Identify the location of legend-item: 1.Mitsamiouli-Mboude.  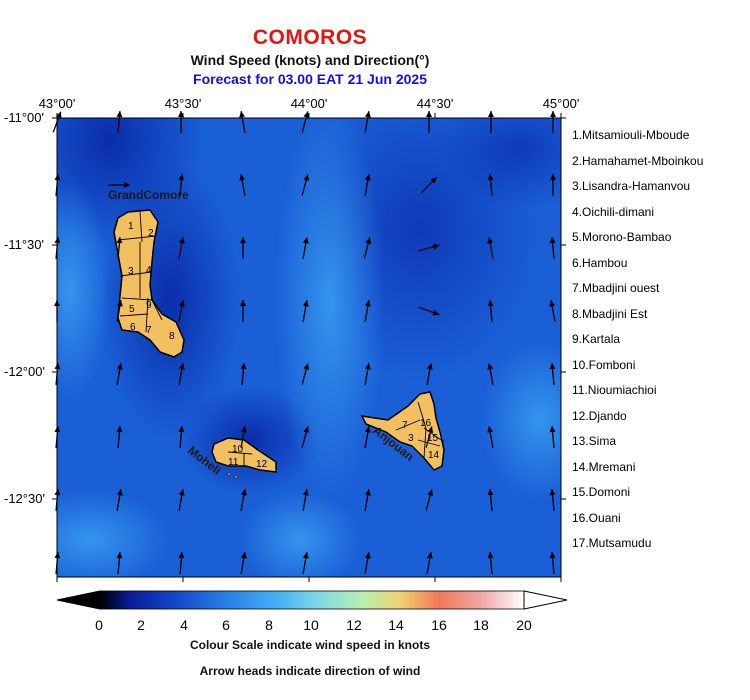
(631, 135).